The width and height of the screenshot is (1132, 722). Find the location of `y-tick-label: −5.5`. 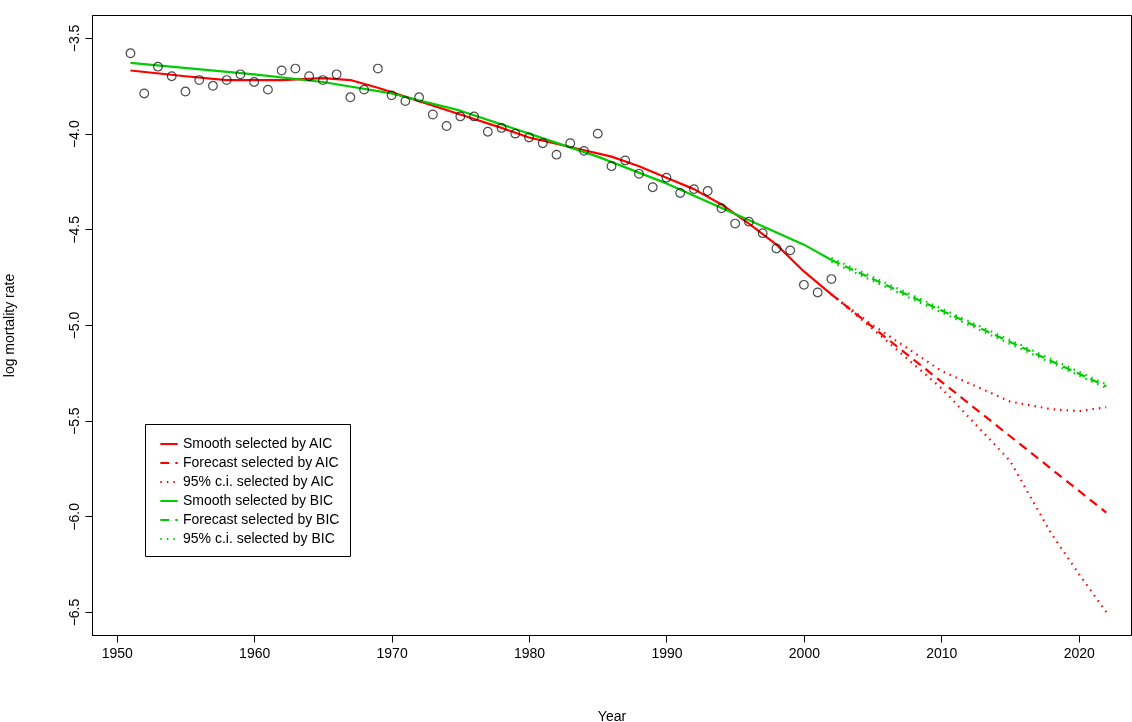

y-tick-label: −5.5 is located at coordinates (73, 421).